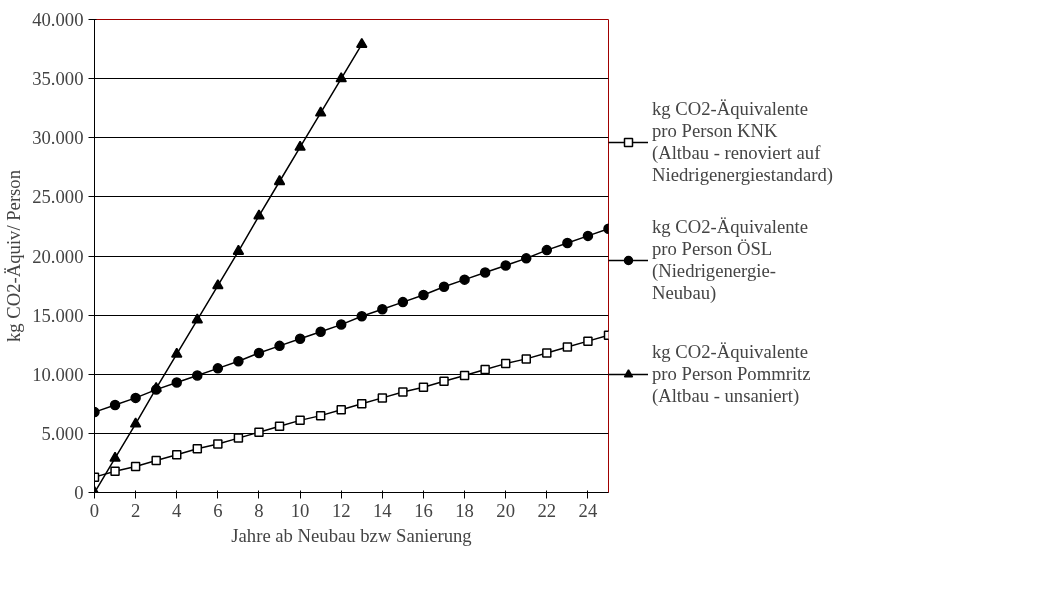  Describe the element at coordinates (58, 315) in the screenshot. I see `y-tick-label: 15.000` at that location.